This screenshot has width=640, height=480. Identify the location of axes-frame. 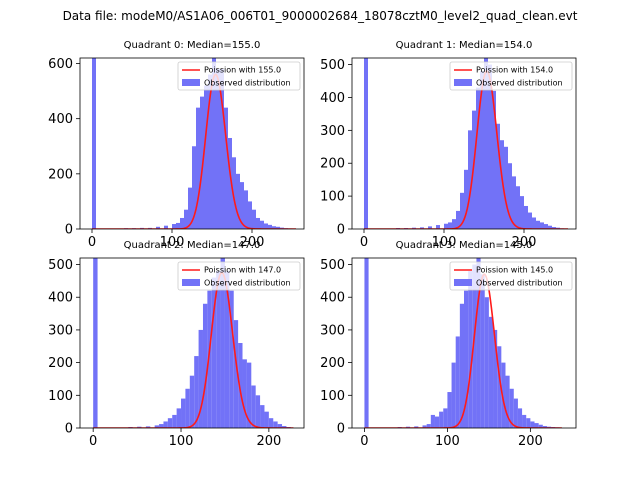
(464, 343).